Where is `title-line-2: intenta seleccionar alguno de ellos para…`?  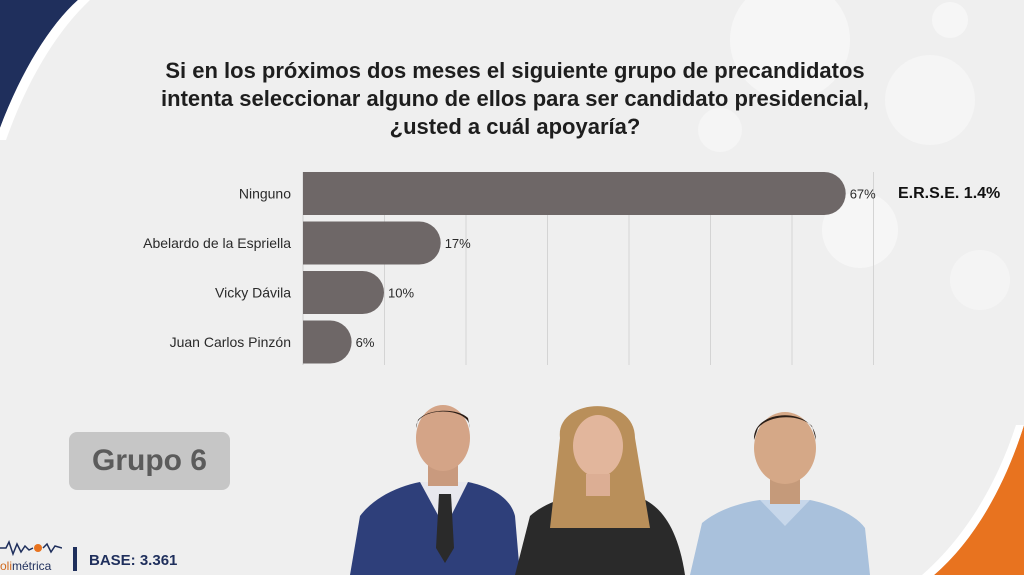
title-line-2: intenta seleccionar alguno de ellos para… is located at coordinates (515, 98).